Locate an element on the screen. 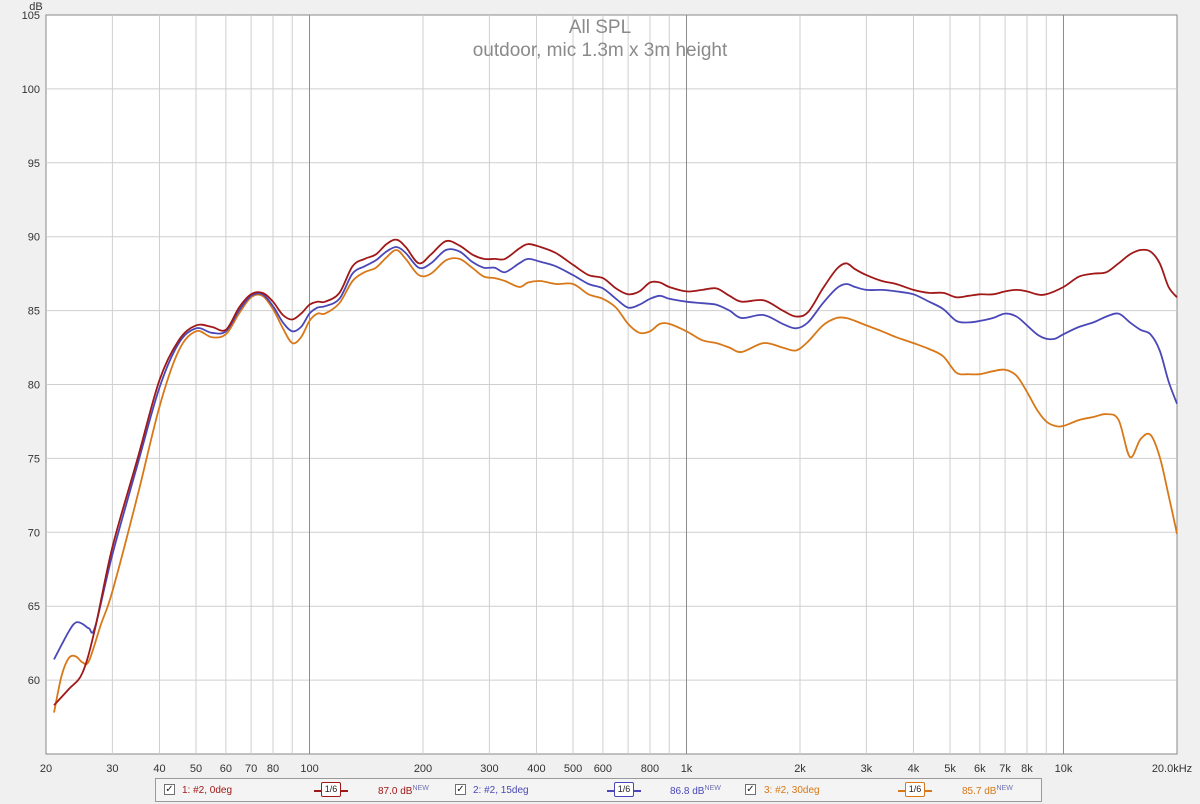 This screenshot has width=1200, height=804. y-tick-label: 65 is located at coordinates (34, 607).